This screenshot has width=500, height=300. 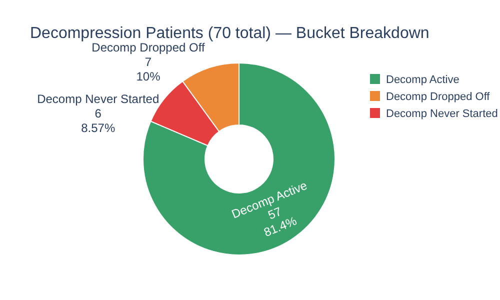 What do you see at coordinates (438, 97) in the screenshot?
I see `legend-label: Decomp Dropped Off` at bounding box center [438, 97].